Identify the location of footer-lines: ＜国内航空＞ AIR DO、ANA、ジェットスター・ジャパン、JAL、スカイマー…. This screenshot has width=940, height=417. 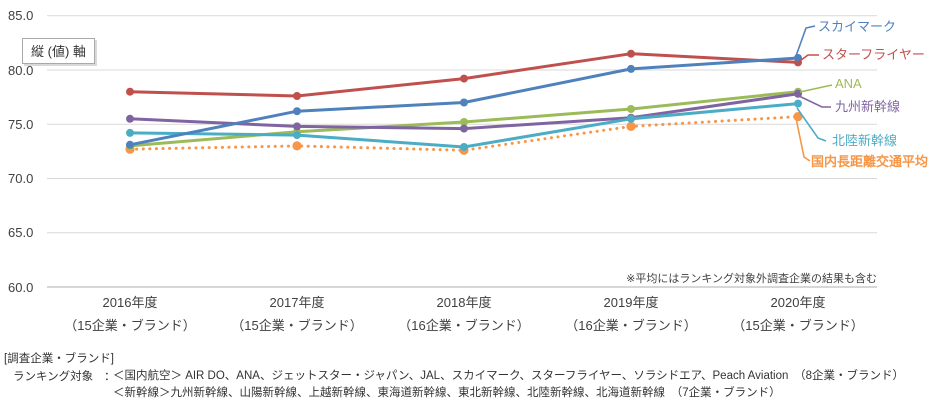
(508, 384).